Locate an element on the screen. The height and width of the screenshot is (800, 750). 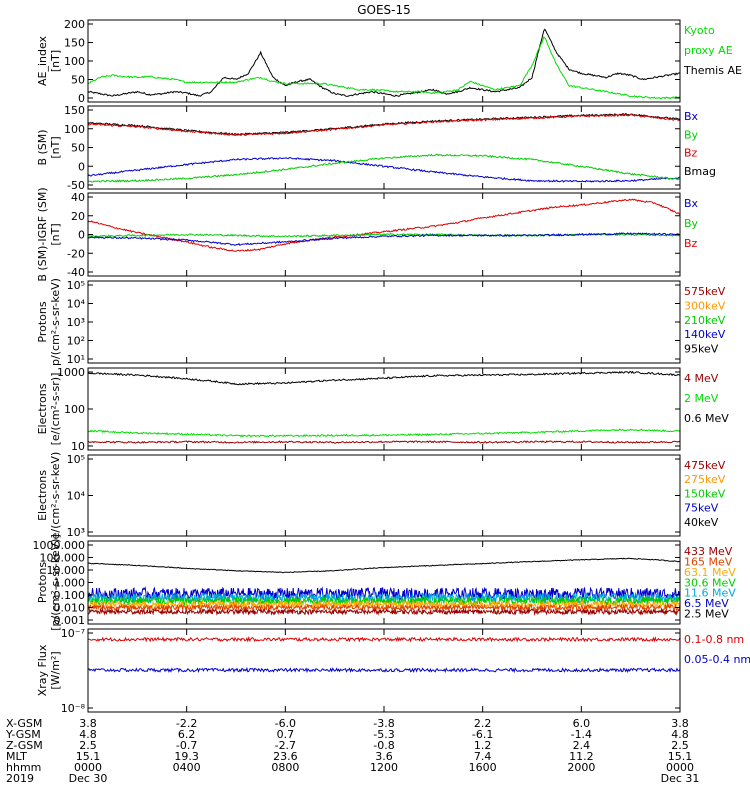
y-axis-unit: p/(cm²-s-sr-keV) is located at coordinates (55, 322).